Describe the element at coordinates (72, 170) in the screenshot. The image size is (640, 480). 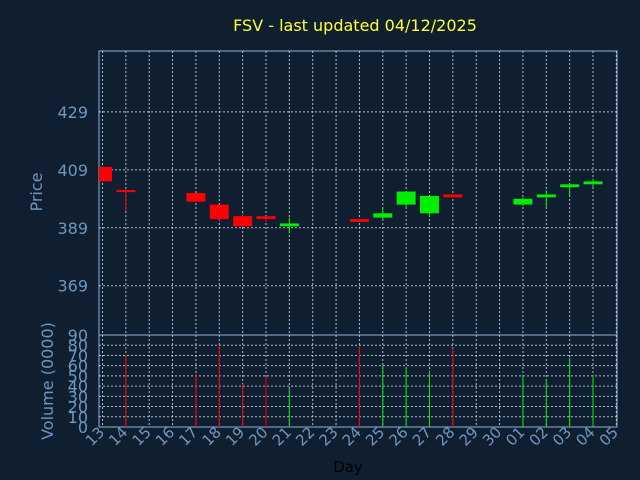
I see `price-tick-label: 409` at that location.